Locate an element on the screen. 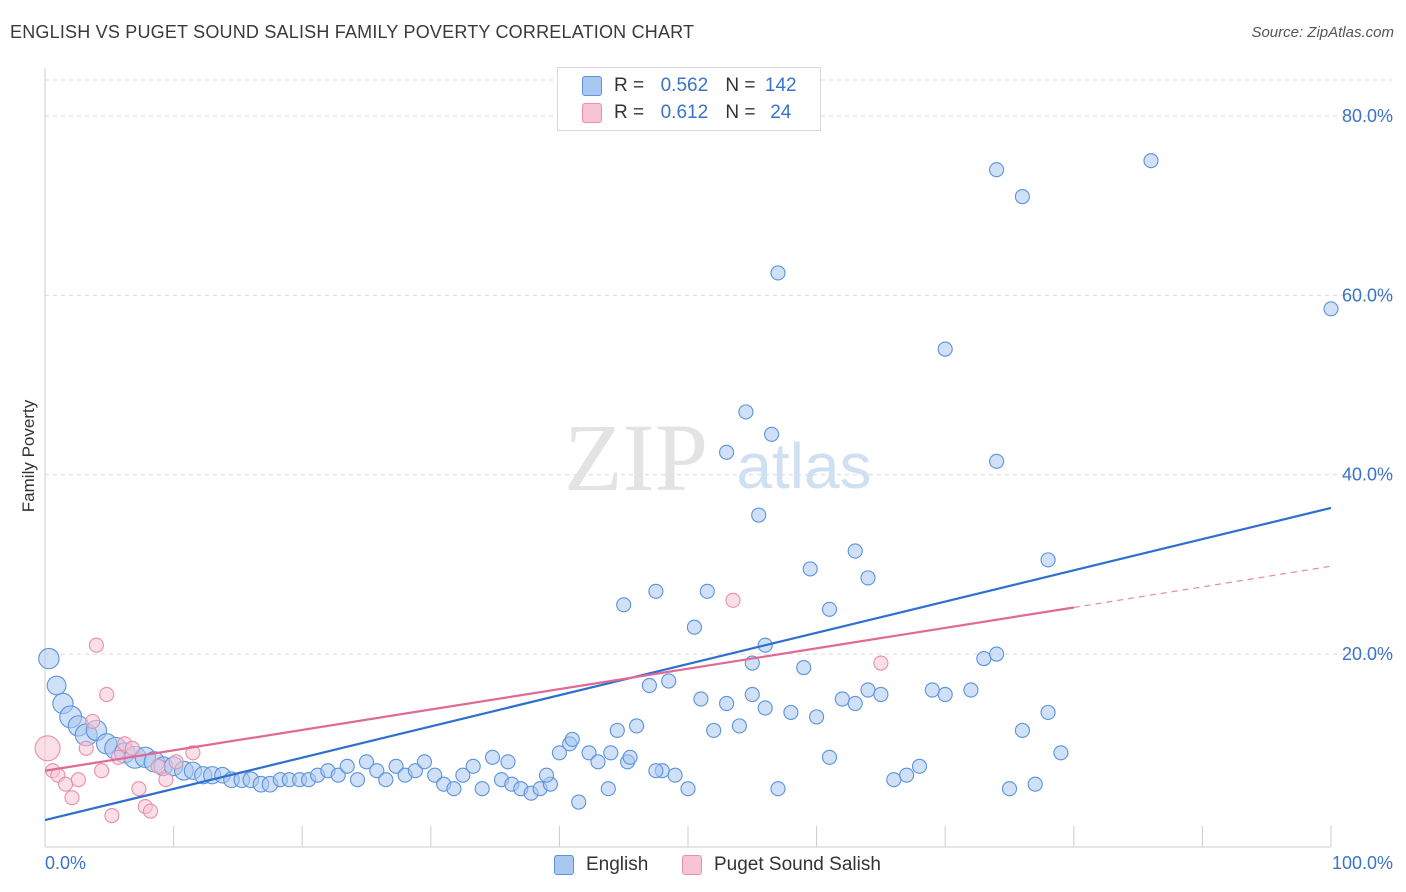 This screenshot has height=892, width=1406. n-label: N = is located at coordinates (740, 85).